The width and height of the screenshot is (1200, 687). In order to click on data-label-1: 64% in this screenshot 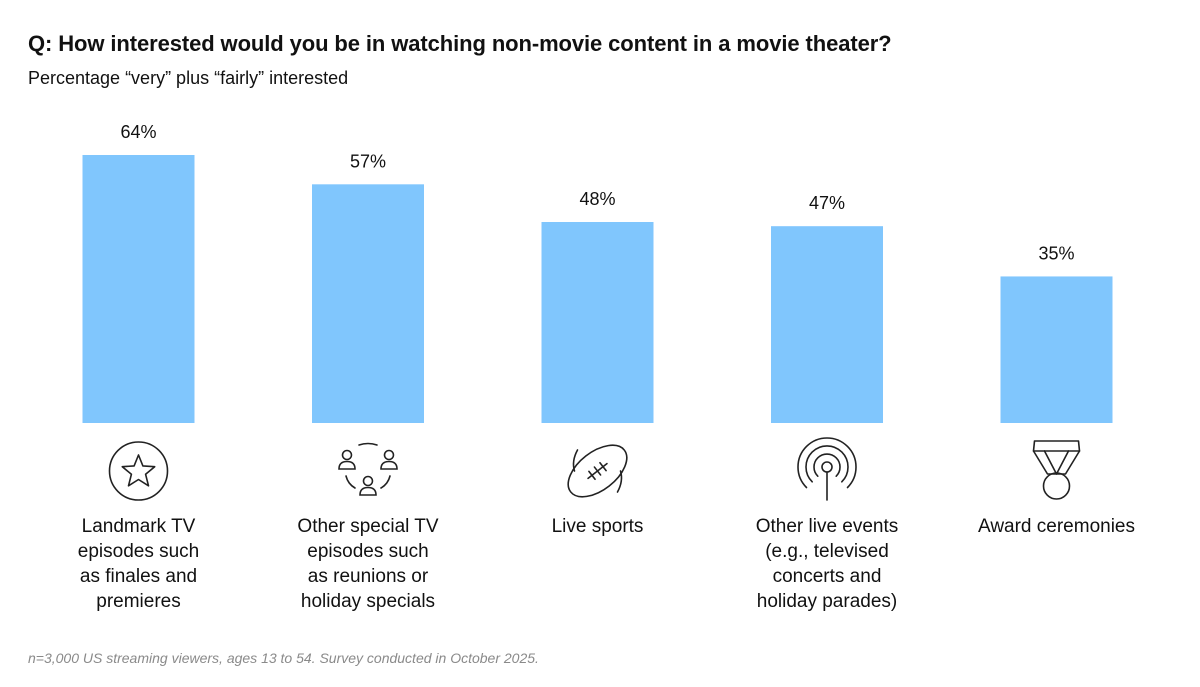, I will do `click(138, 132)`.